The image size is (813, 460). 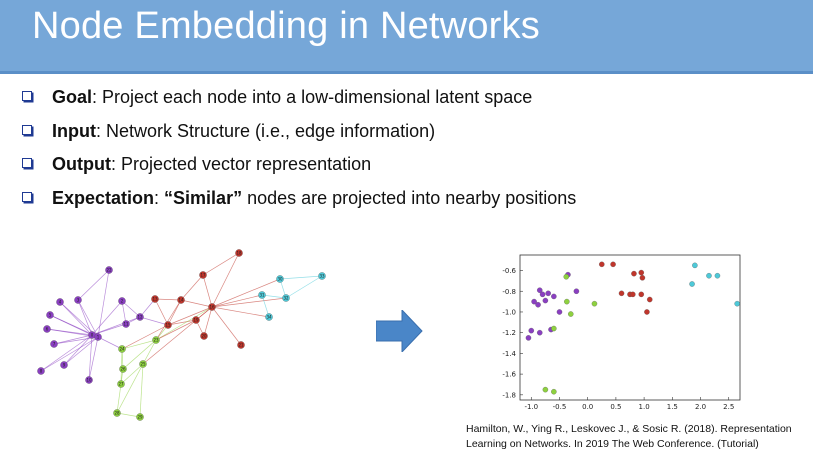 I want to click on graph-node-label: 26, so click(x=123, y=368).